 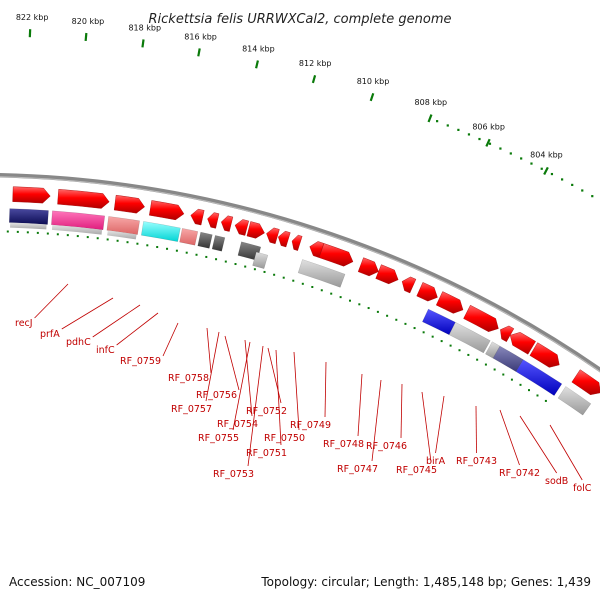 What do you see at coordinates (24, 323) in the screenshot?
I see `gene-label: recJ` at bounding box center [24, 323].